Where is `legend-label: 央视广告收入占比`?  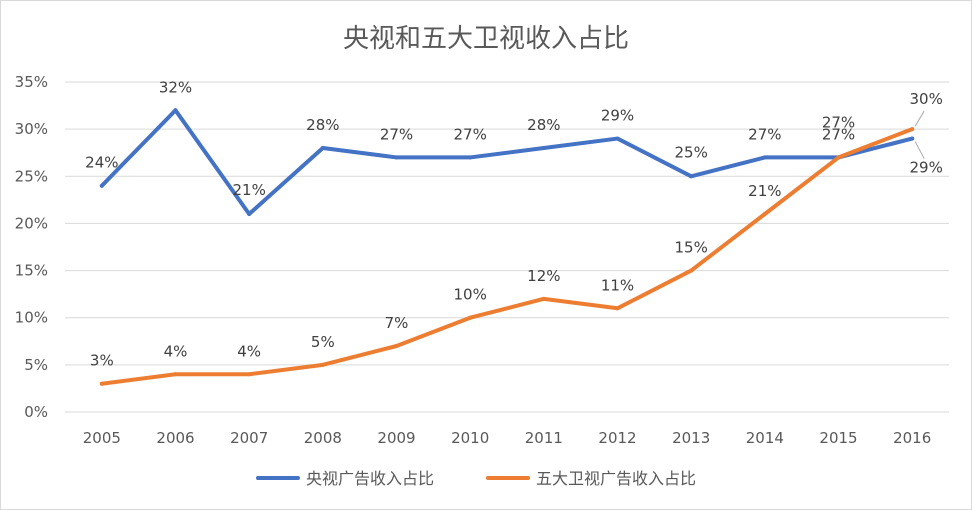
legend-label: 央视广告收入占比 is located at coordinates (370, 478).